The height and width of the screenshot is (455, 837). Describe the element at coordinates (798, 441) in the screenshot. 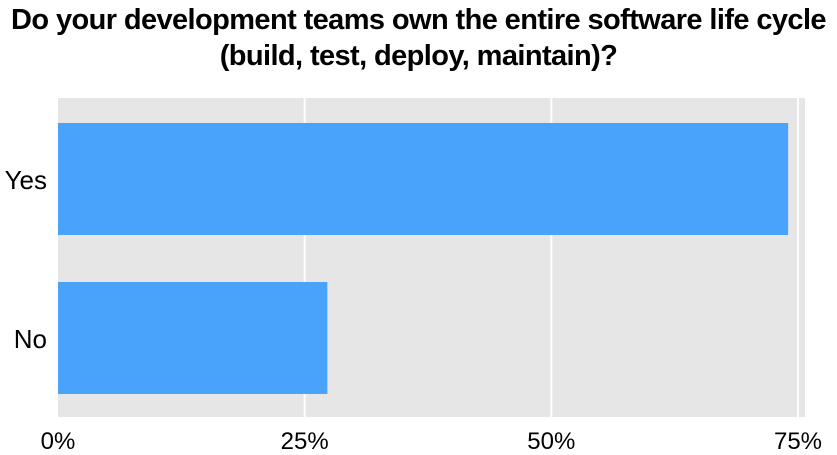

I see `x-tick-label-75: 75%` at that location.